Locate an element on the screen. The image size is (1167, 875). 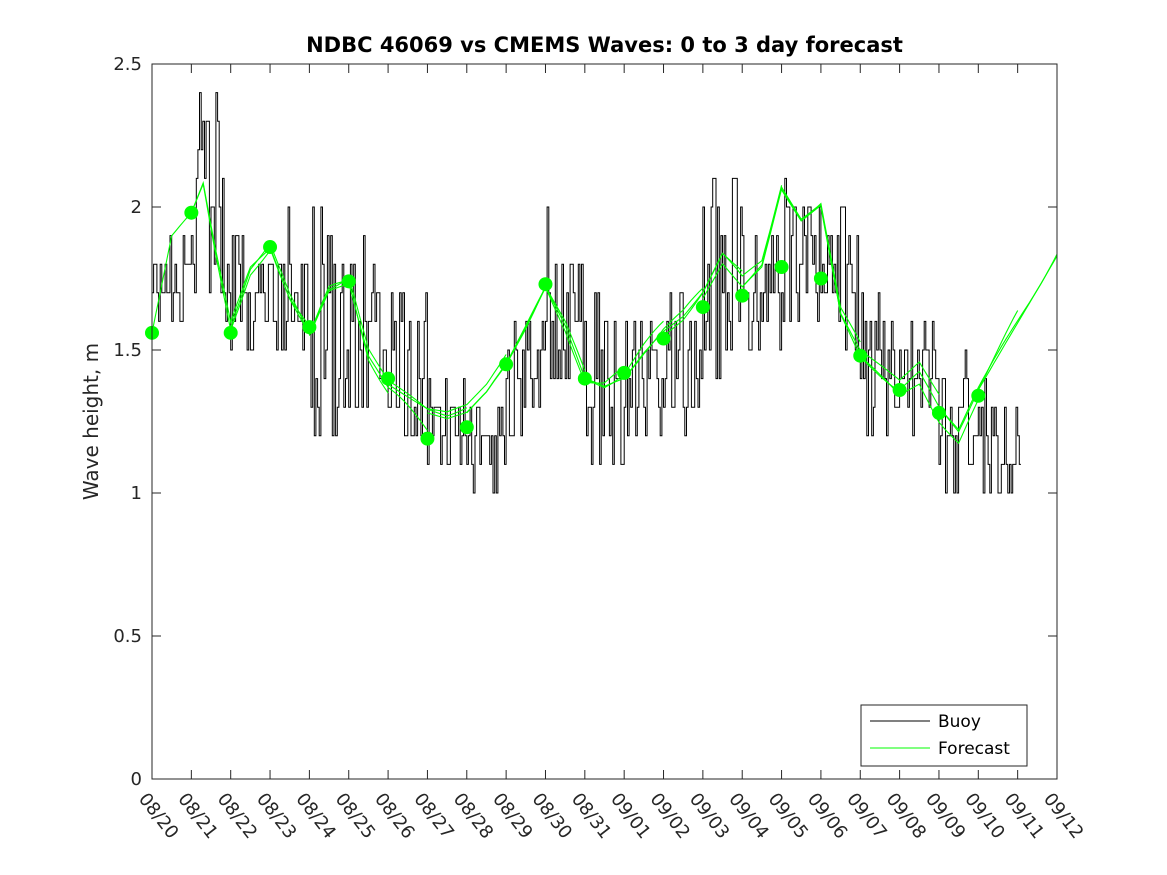
x-tick-label: 09/07 is located at coordinates (866, 816).